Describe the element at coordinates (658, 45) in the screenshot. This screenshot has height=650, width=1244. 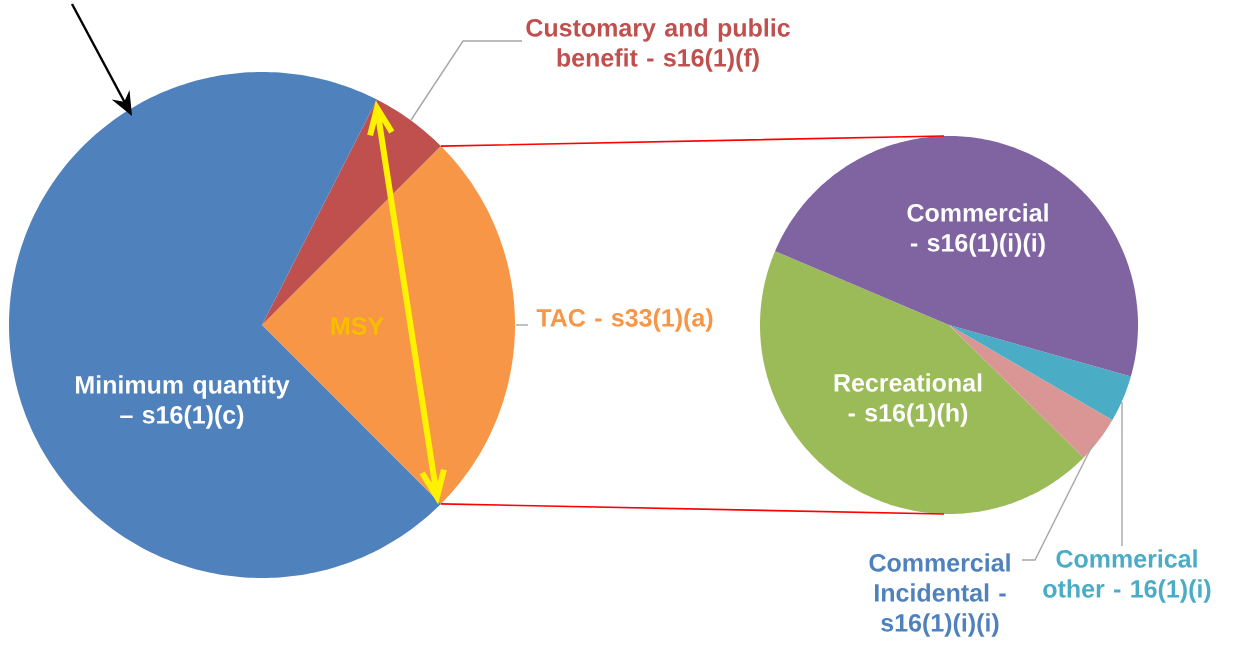
I see `slice-label: Customary and public benefit - s16(1)(f)` at that location.